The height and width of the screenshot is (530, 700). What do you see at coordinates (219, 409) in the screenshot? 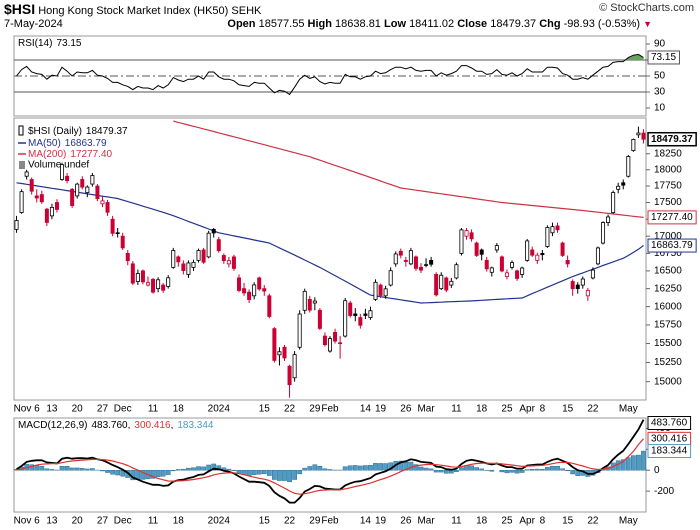
I see `x-tick-label: 2024` at bounding box center [219, 409].